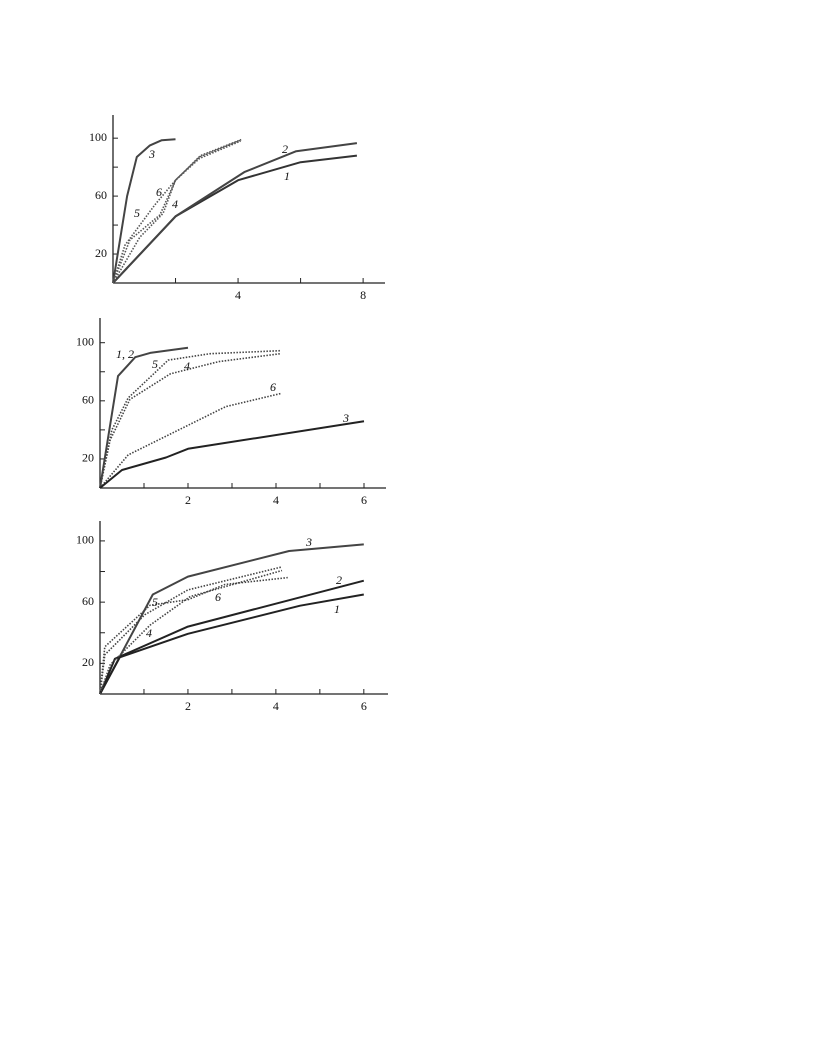 Image resolution: width=816 pixels, height=1056 pixels. I want to click on chart: 2 4 6 20 60 100 3 2 1 5 4 6, so click(232, 617).